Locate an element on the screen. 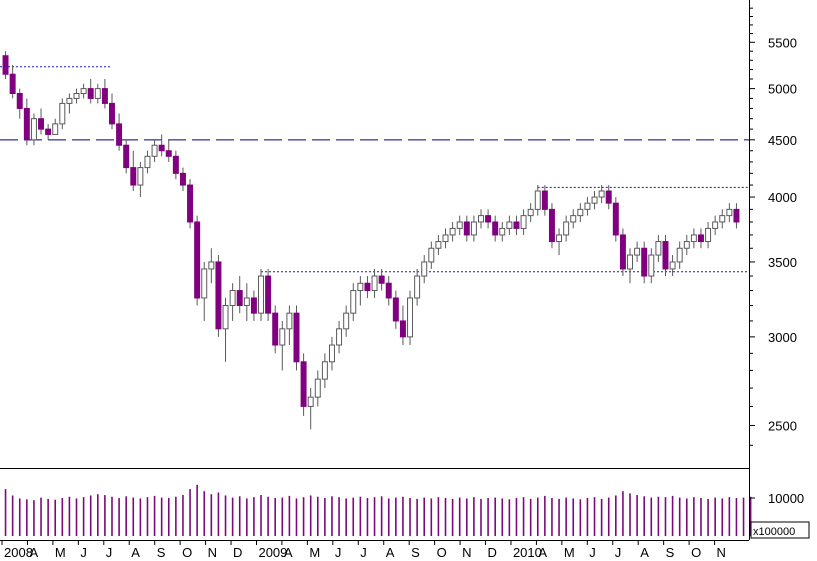  volume-unit-label: x100000 is located at coordinates (774, 532).